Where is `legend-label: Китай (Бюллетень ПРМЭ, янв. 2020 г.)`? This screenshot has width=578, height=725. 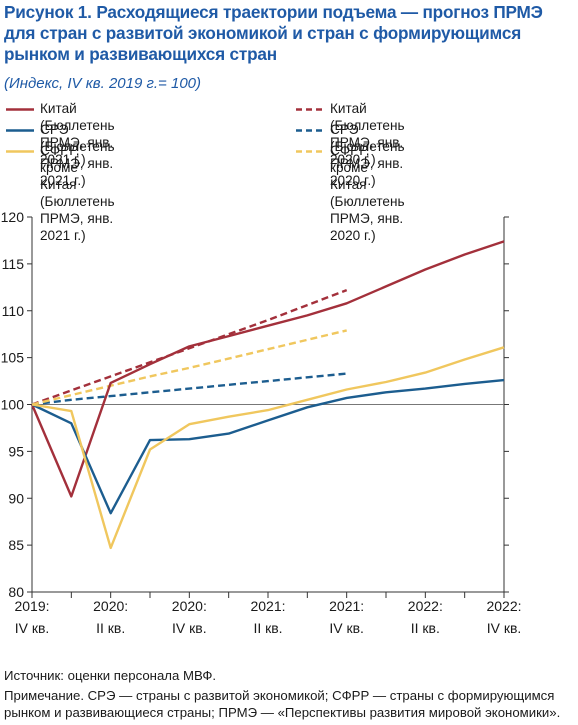 legend-label: Китай (Бюллетень ПРМЭ, янв. 2020 г.) is located at coordinates (367, 134).